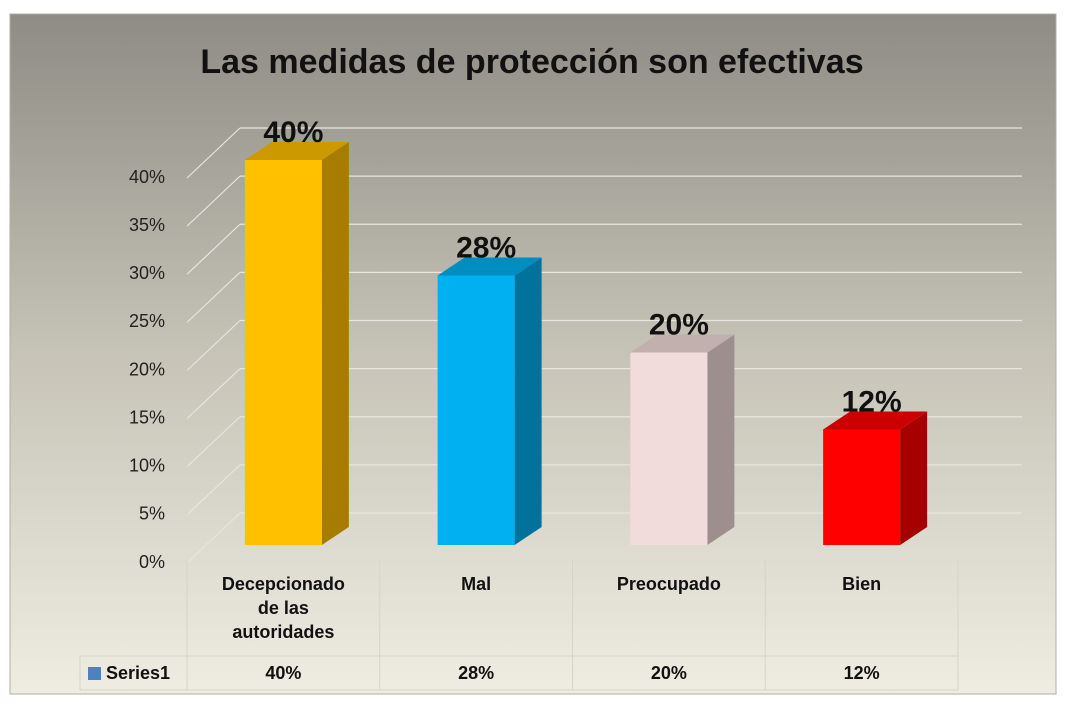  What do you see at coordinates (147, 273) in the screenshot?
I see `y-tick-label: 30%` at bounding box center [147, 273].